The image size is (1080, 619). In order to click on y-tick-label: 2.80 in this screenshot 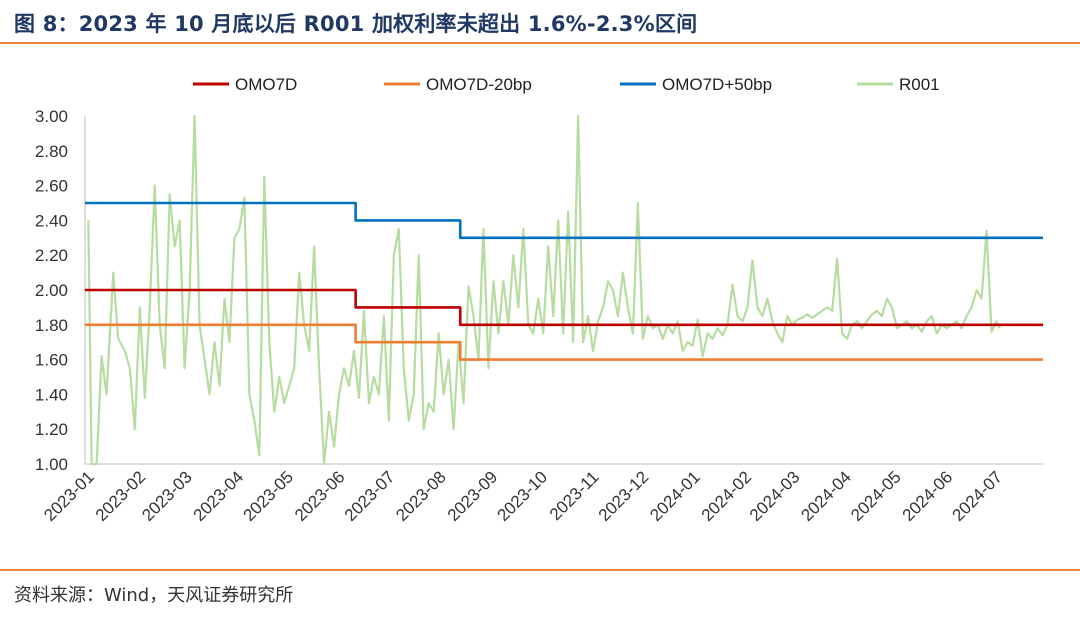, I will do `click(51, 151)`.